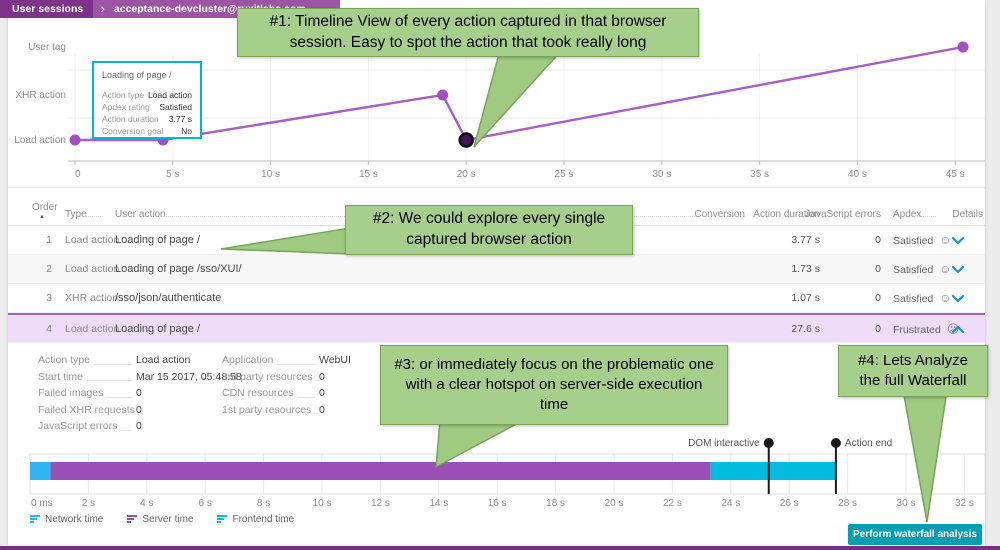  Describe the element at coordinates (868, 443) in the screenshot. I see `marker-label: Action end` at that location.